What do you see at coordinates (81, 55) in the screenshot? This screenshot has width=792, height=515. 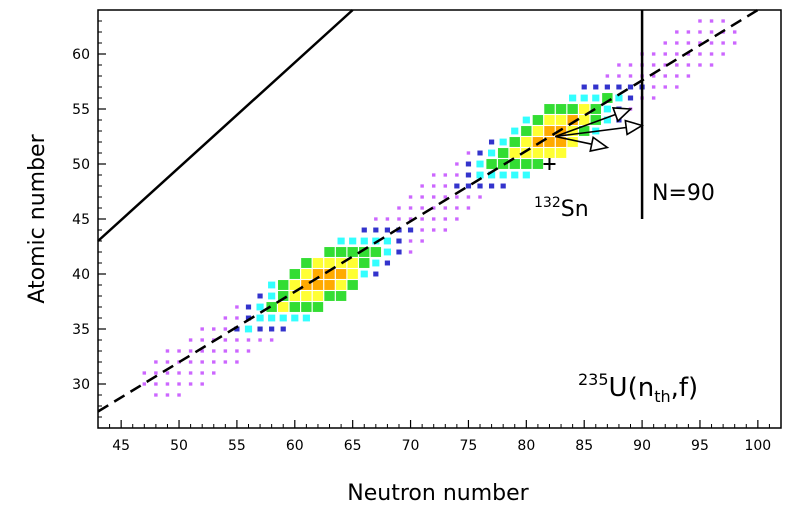 I see `y-tick-label: 60` at bounding box center [81, 55].